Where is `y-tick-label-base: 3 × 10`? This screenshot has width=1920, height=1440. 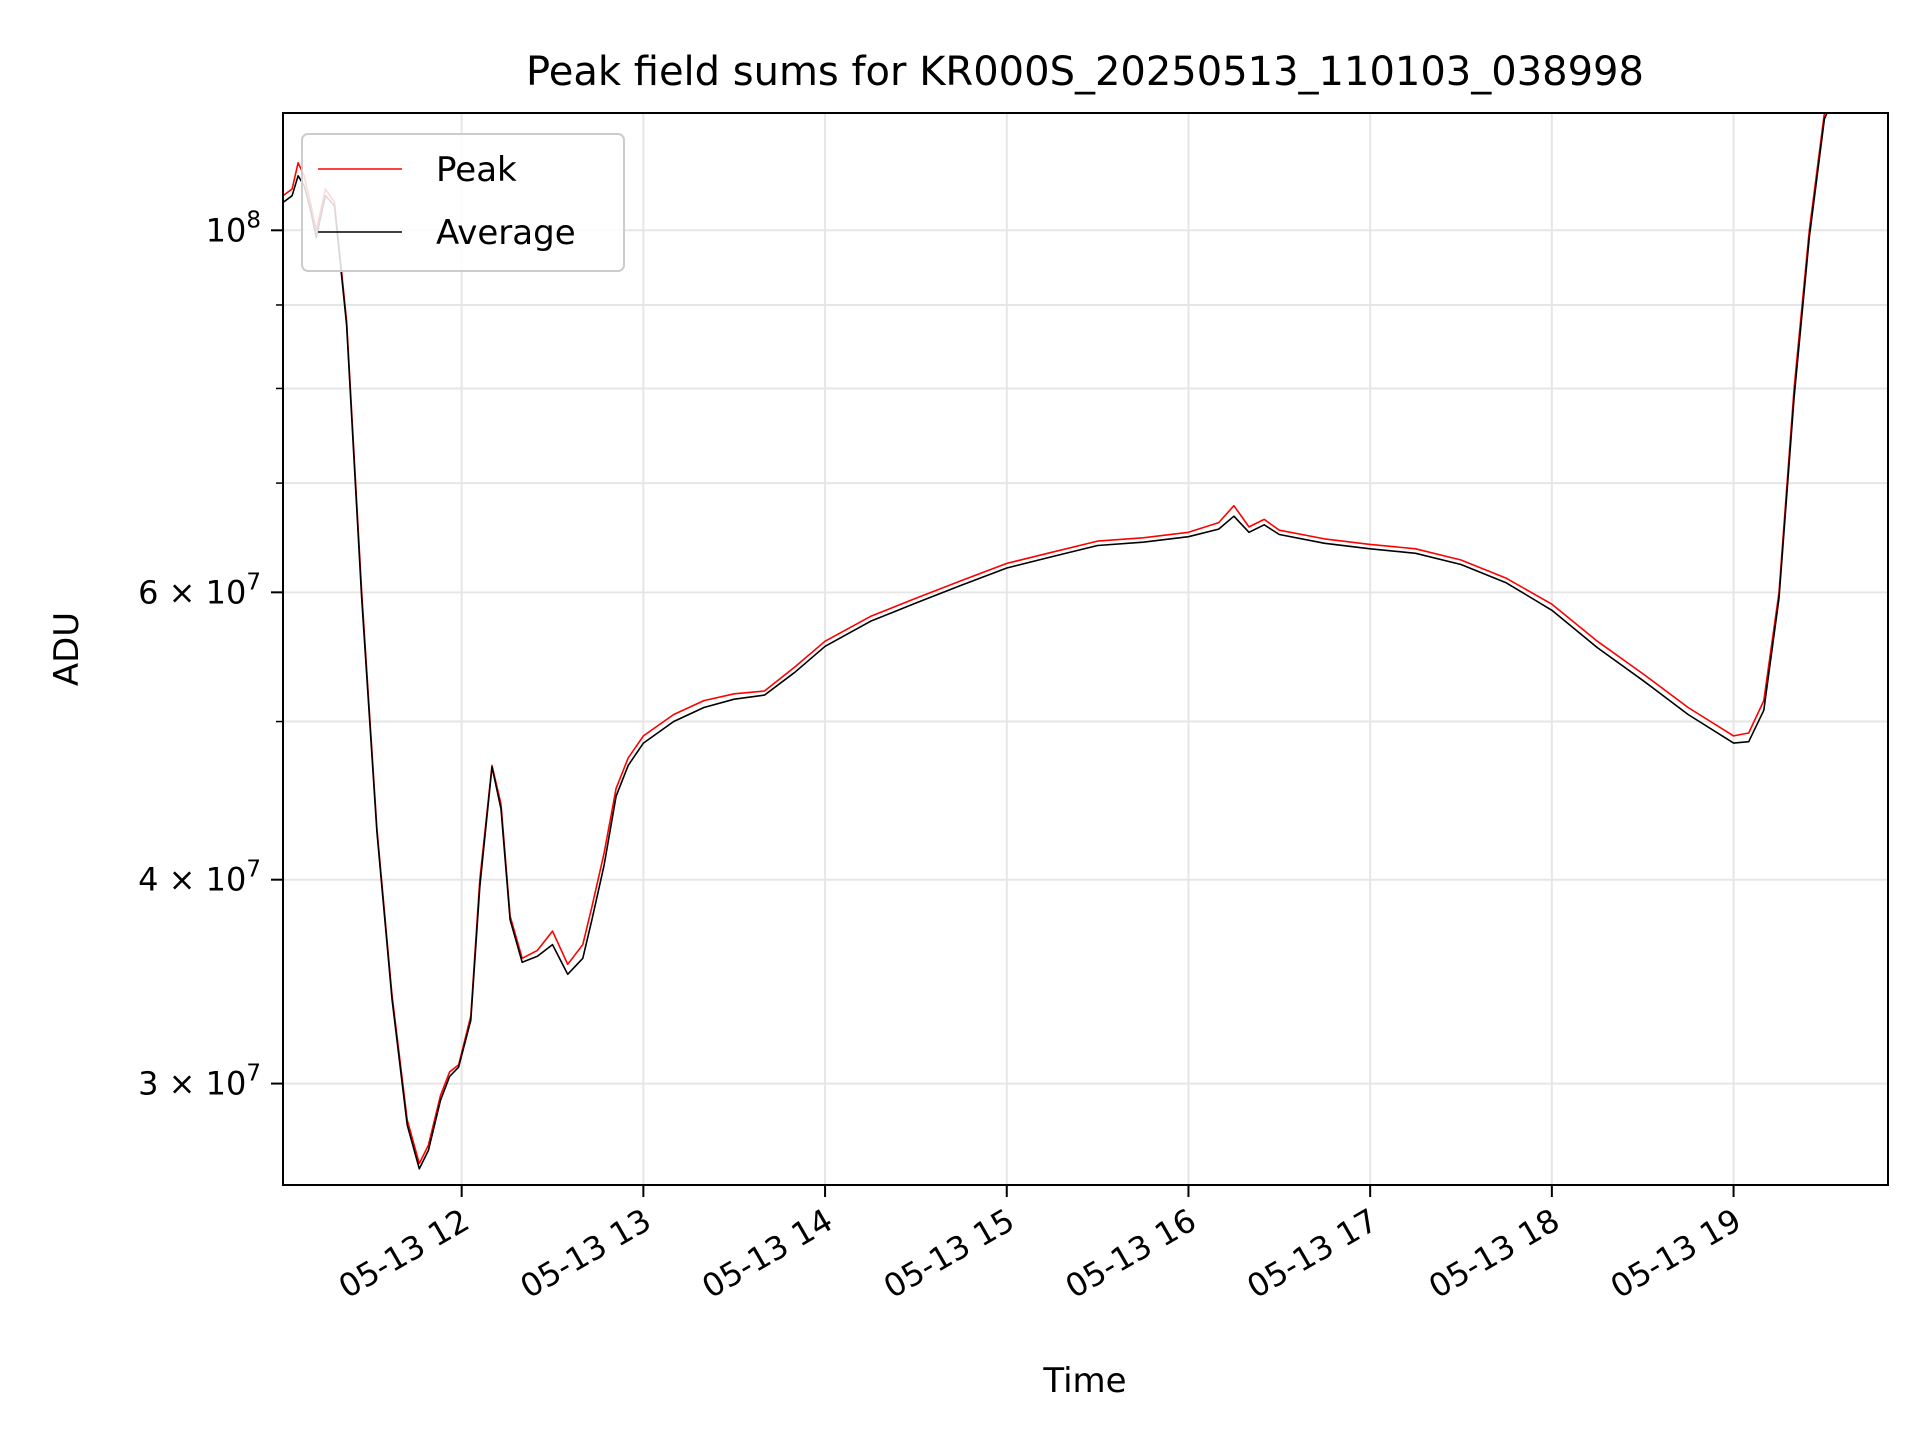 y-tick-label-base: 3 × 10 is located at coordinates (192, 1084).